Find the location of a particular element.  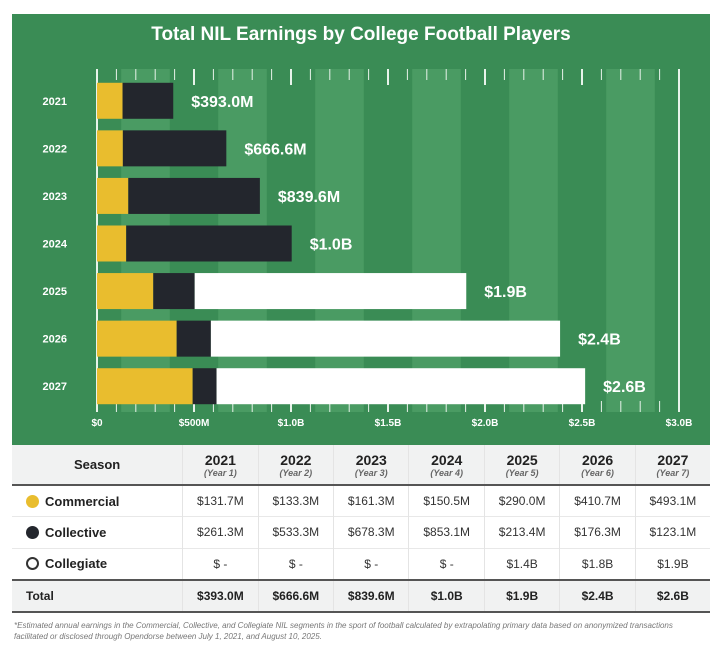

total-cell: $666.6M is located at coordinates (295, 595).